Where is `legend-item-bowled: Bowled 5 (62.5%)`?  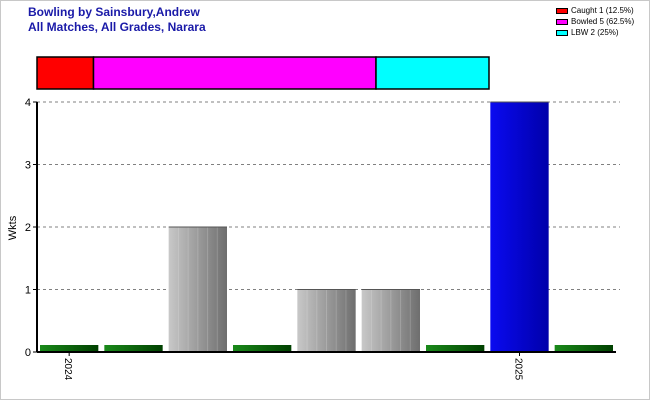
legend-item-bowled: Bowled 5 (62.5%) is located at coordinates (595, 21).